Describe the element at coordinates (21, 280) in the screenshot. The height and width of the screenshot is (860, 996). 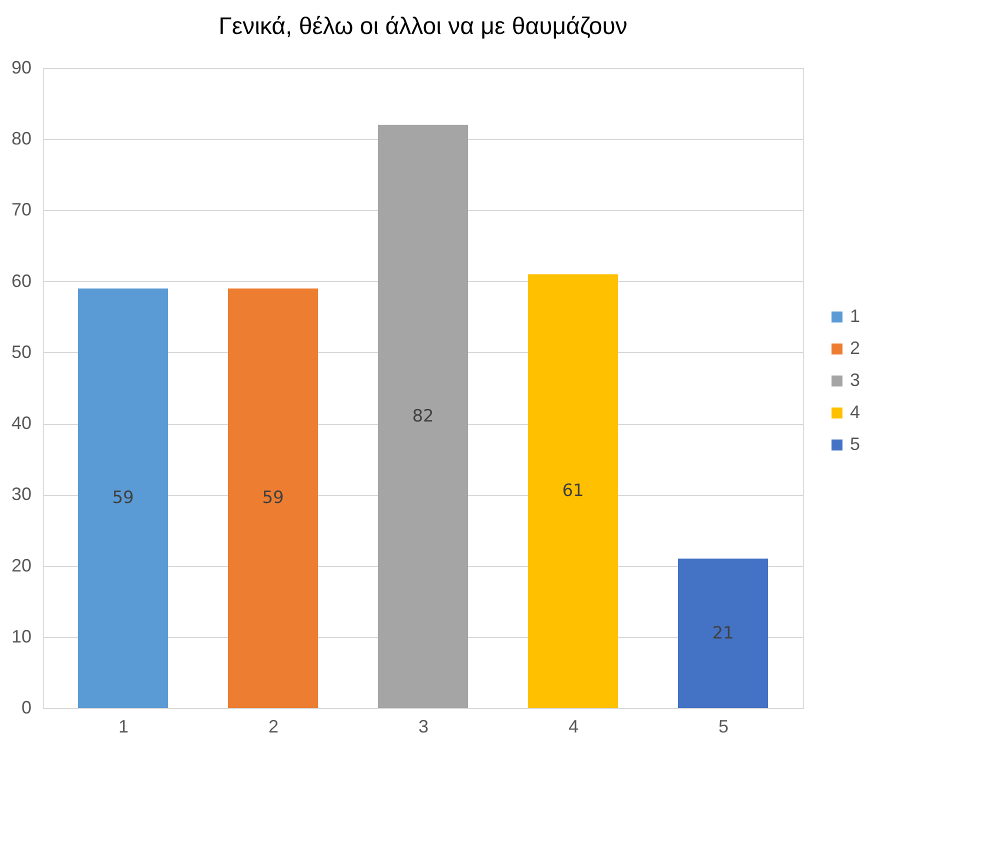
I see `y-tick-label: 60` at that location.